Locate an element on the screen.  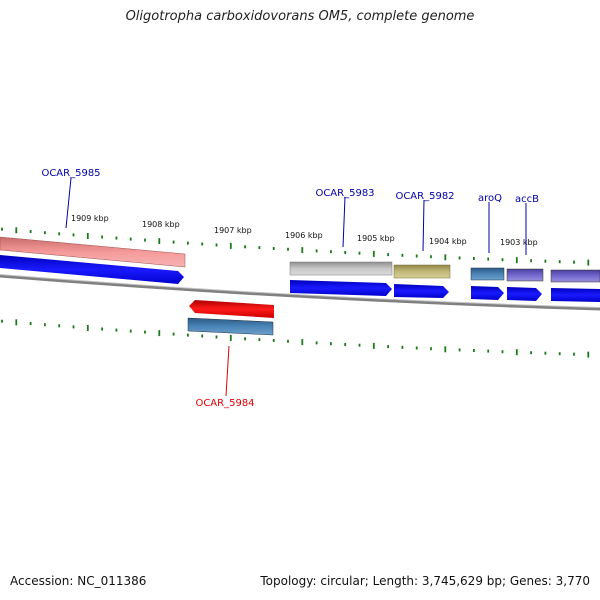
gene-label-ocar-5982: OCAR_5982 is located at coordinates (424, 196).